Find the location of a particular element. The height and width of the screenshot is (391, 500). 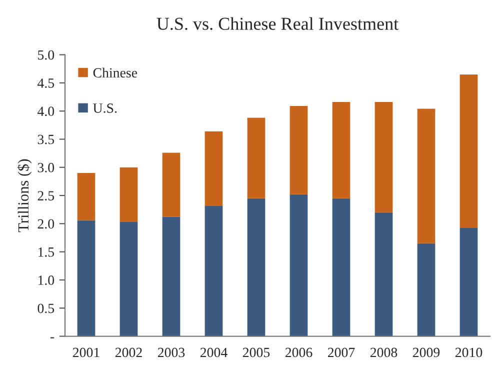

x-tick-label: 2004 is located at coordinates (214, 353).